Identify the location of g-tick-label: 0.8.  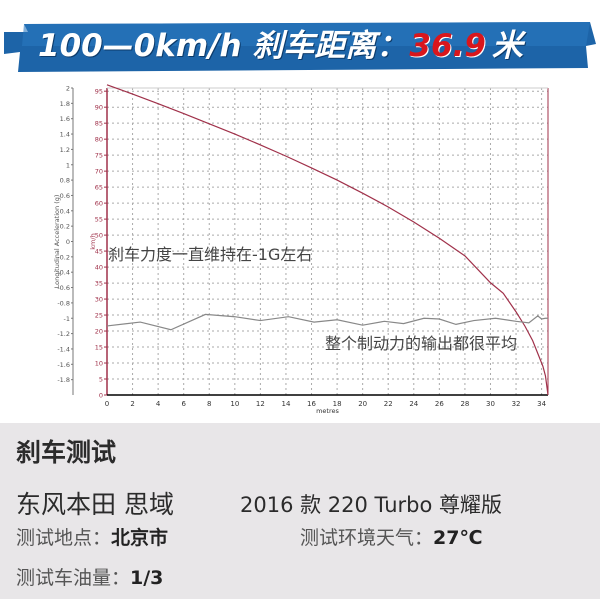
(65, 181).